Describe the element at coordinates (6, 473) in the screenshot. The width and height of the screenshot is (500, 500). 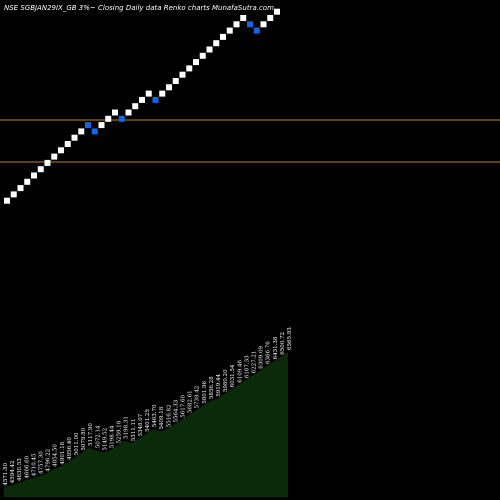
I see `brick-label: 4571.80` at that location.